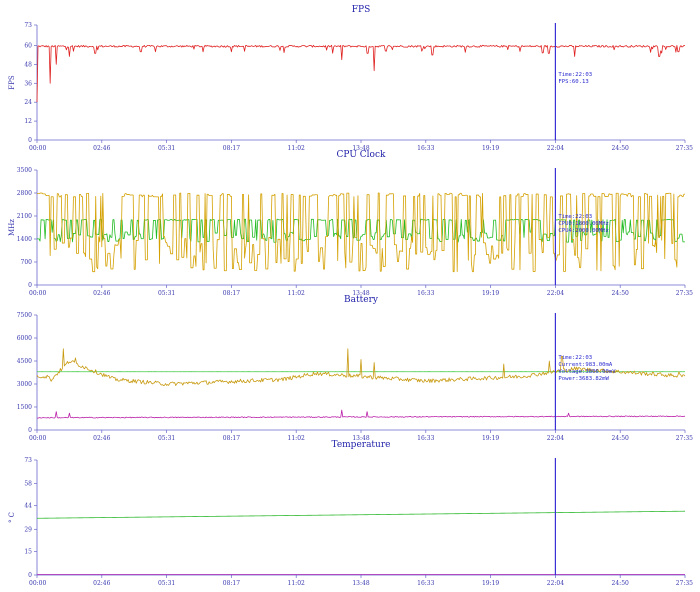  Describe the element at coordinates (12, 227) in the screenshot. I see `y-axis-label: MHz` at that location.